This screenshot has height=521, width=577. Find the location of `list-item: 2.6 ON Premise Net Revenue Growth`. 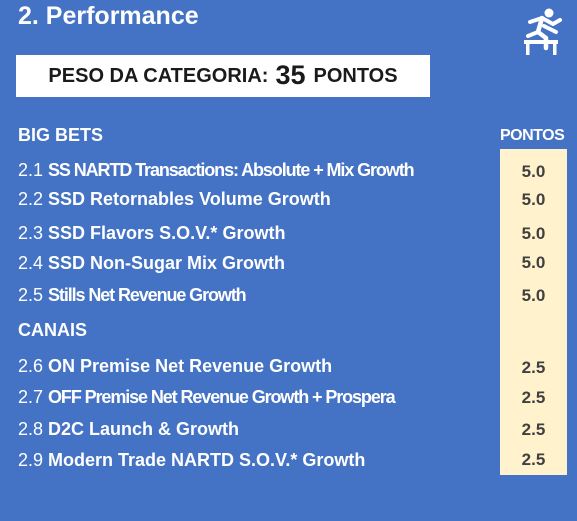

list-item: 2.6 ON Premise Net Revenue Growth is located at coordinates (175, 366).